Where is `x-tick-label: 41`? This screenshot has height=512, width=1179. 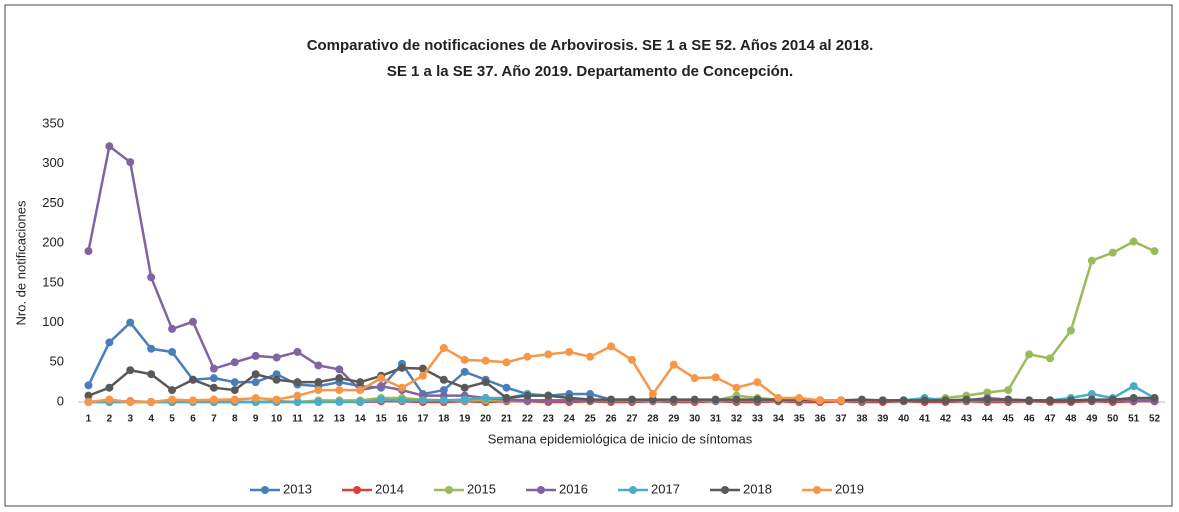 x-tick-label: 41 is located at coordinates (925, 419).